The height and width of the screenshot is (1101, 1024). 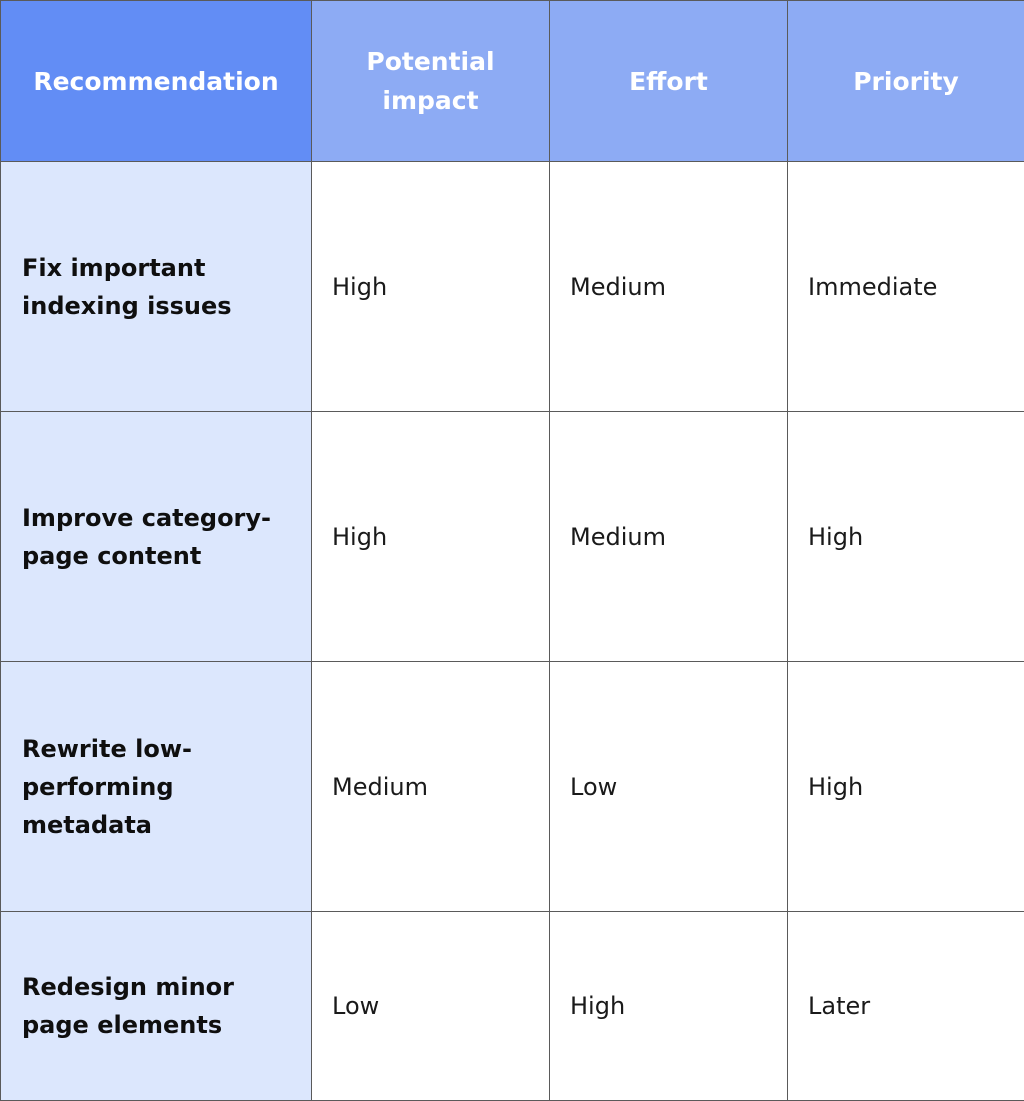 What do you see at coordinates (431, 1006) in the screenshot?
I see `impact-cell: Low` at bounding box center [431, 1006].